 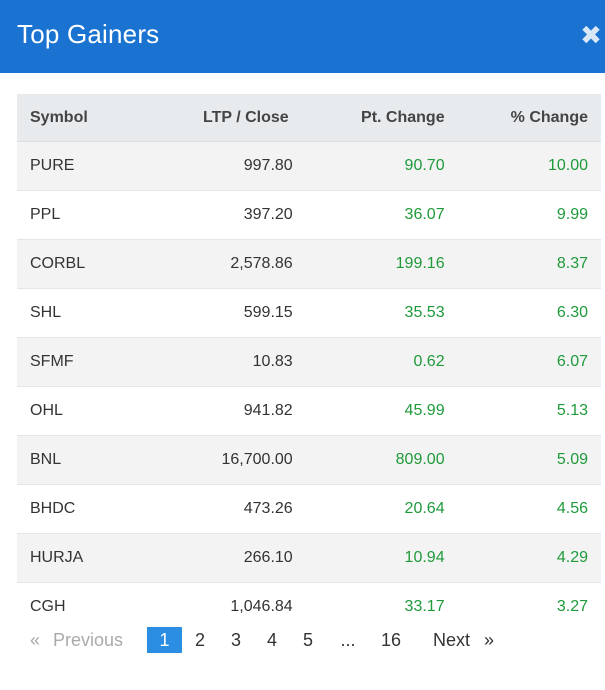 What do you see at coordinates (223, 166) in the screenshot?
I see `ltp-cell: 997.80` at bounding box center [223, 166].